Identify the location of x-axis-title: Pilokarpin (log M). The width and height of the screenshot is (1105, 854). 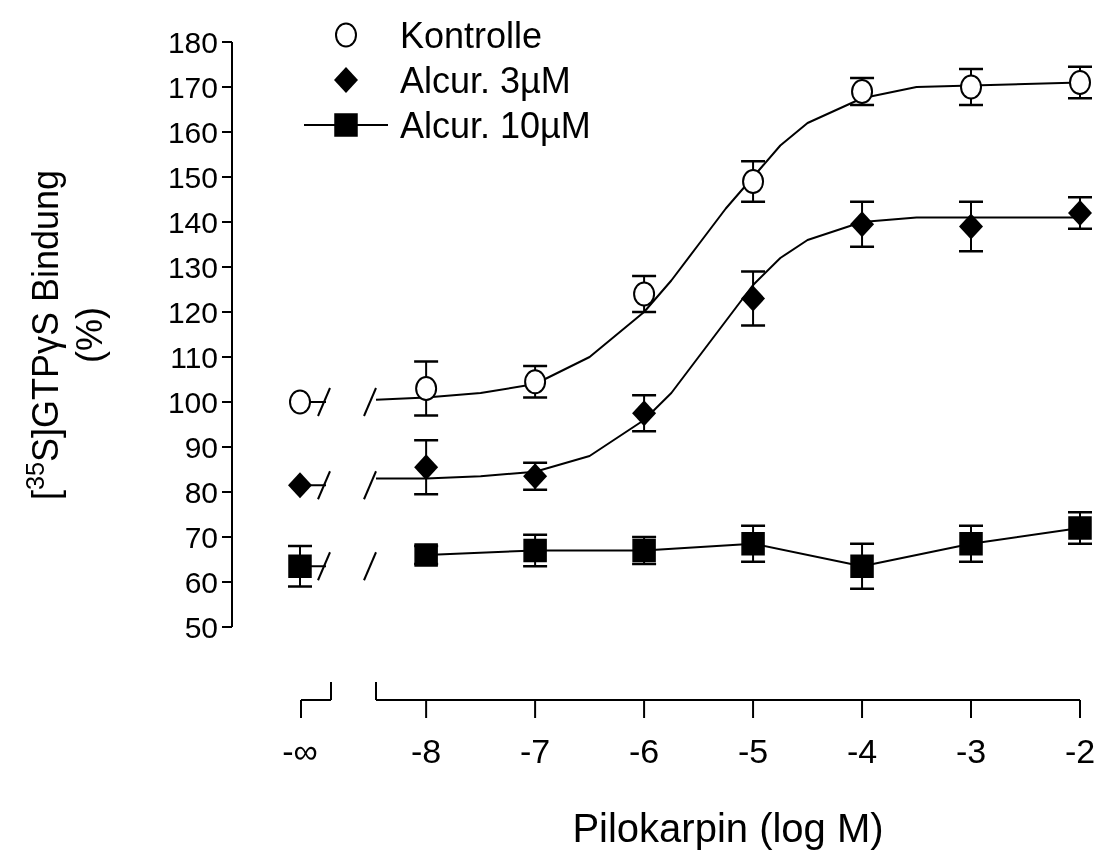
(728, 828).